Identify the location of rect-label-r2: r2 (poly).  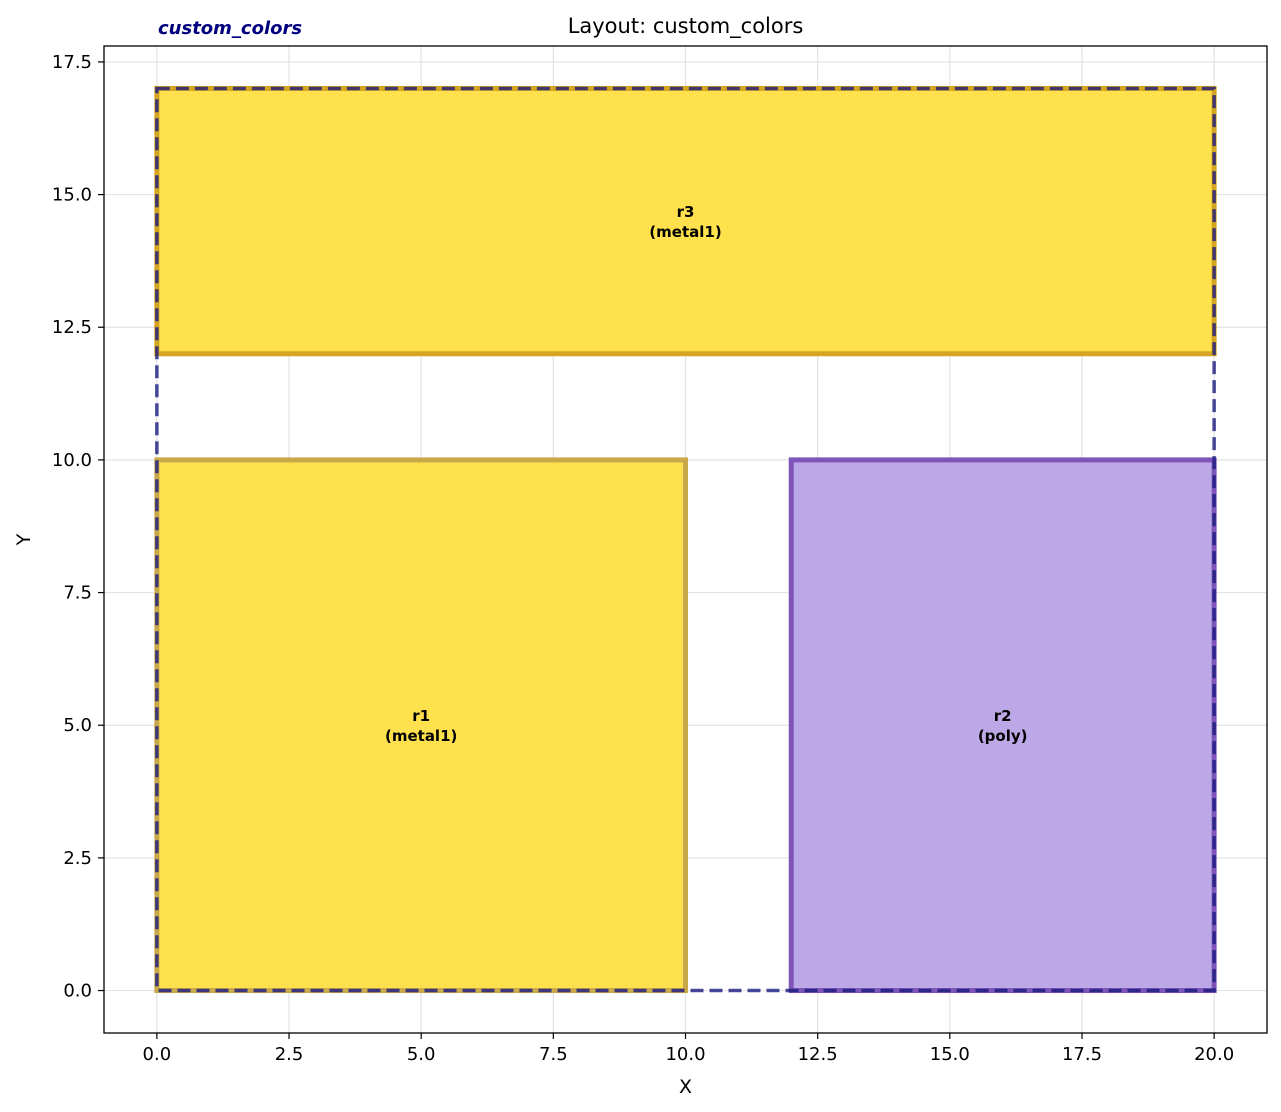
(1003, 726).